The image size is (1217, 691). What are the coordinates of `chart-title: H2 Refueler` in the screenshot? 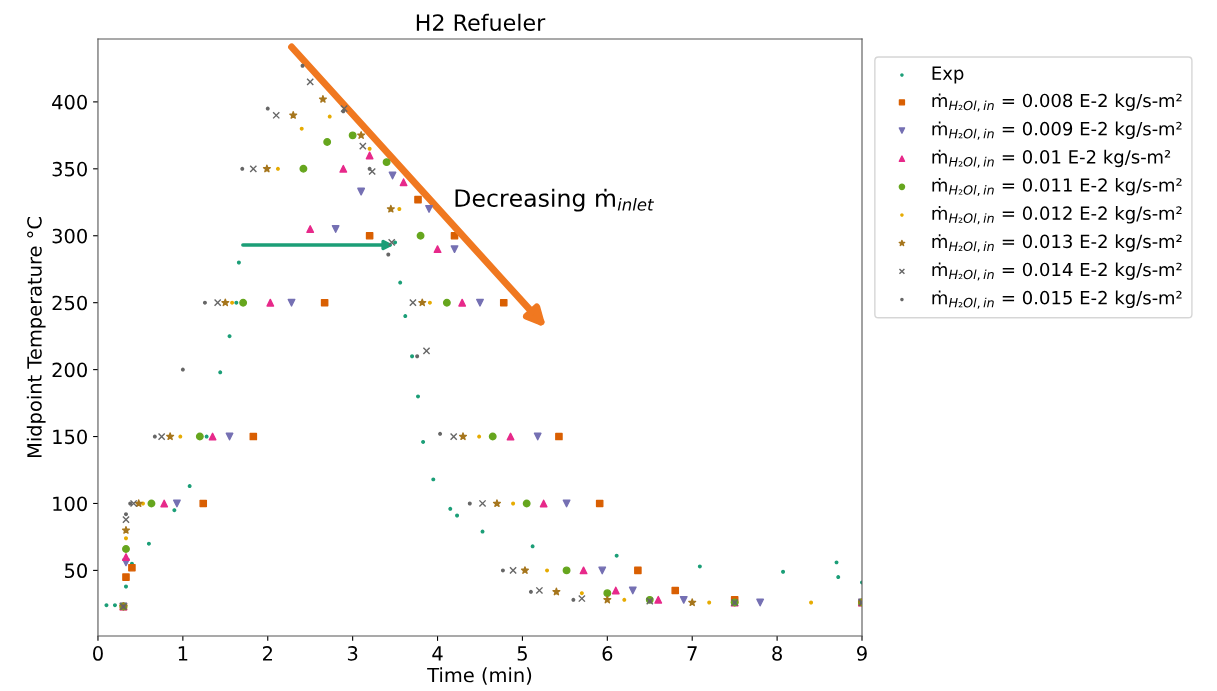 It's located at (481, 22).